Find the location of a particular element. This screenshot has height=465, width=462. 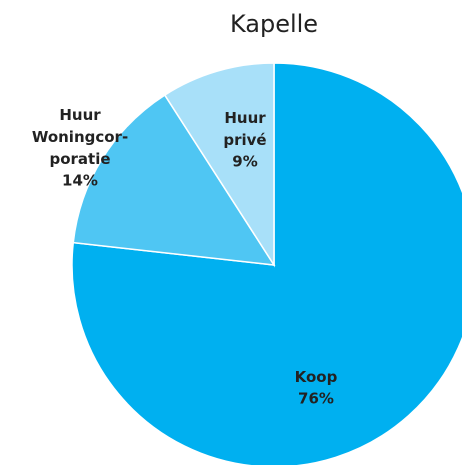

chart-title: Kapelle is located at coordinates (274, 24).